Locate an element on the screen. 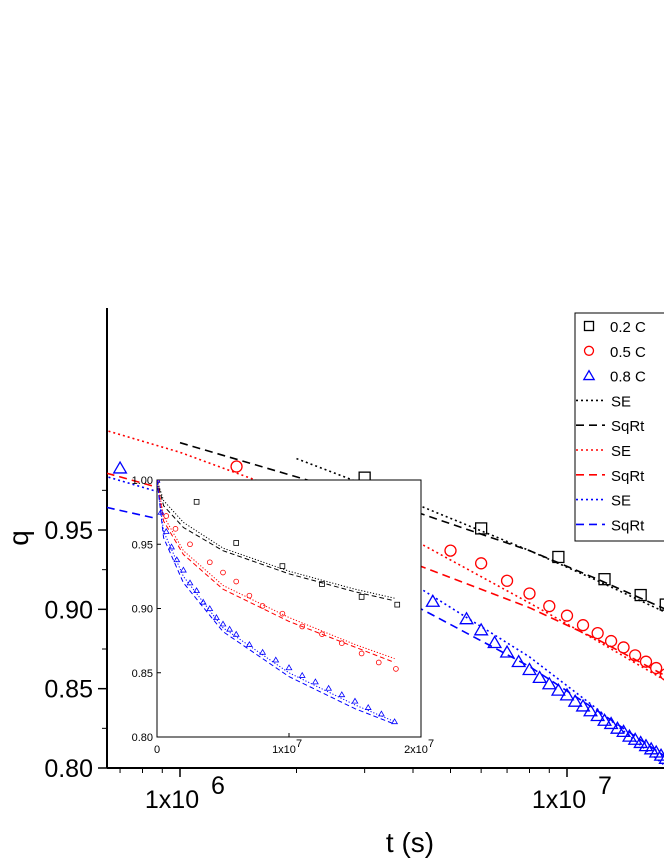 The image size is (664, 860). y-tick-label: 0.80 is located at coordinates (68, 769).